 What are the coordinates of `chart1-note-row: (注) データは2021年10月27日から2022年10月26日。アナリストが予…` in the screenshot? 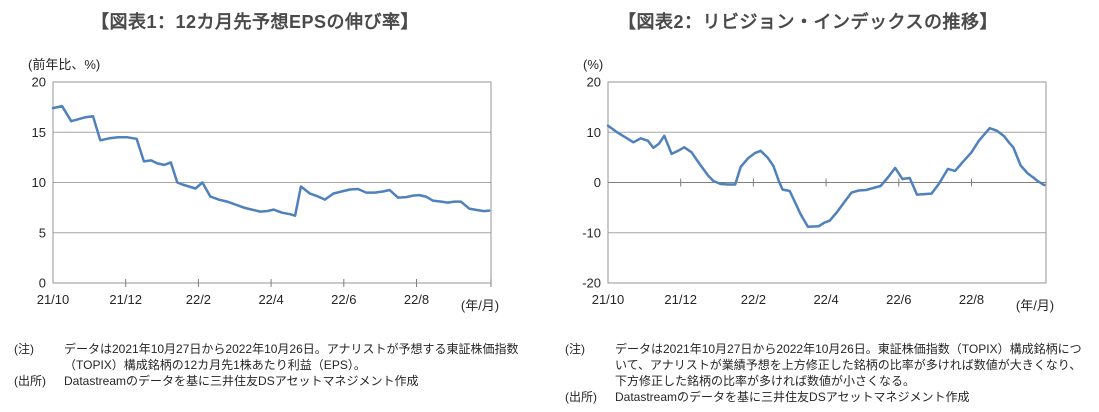 It's located at (275, 357).